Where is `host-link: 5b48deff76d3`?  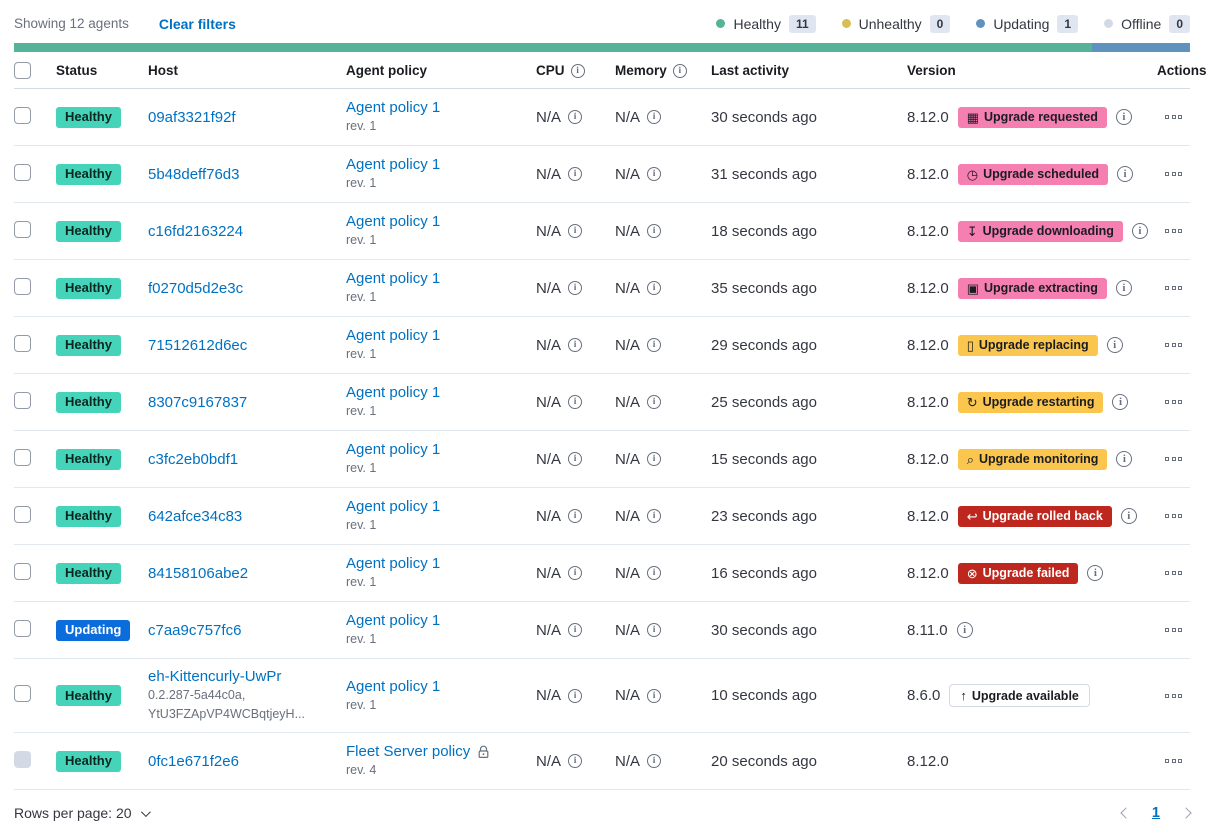 host-link: 5b48deff76d3 is located at coordinates (194, 174).